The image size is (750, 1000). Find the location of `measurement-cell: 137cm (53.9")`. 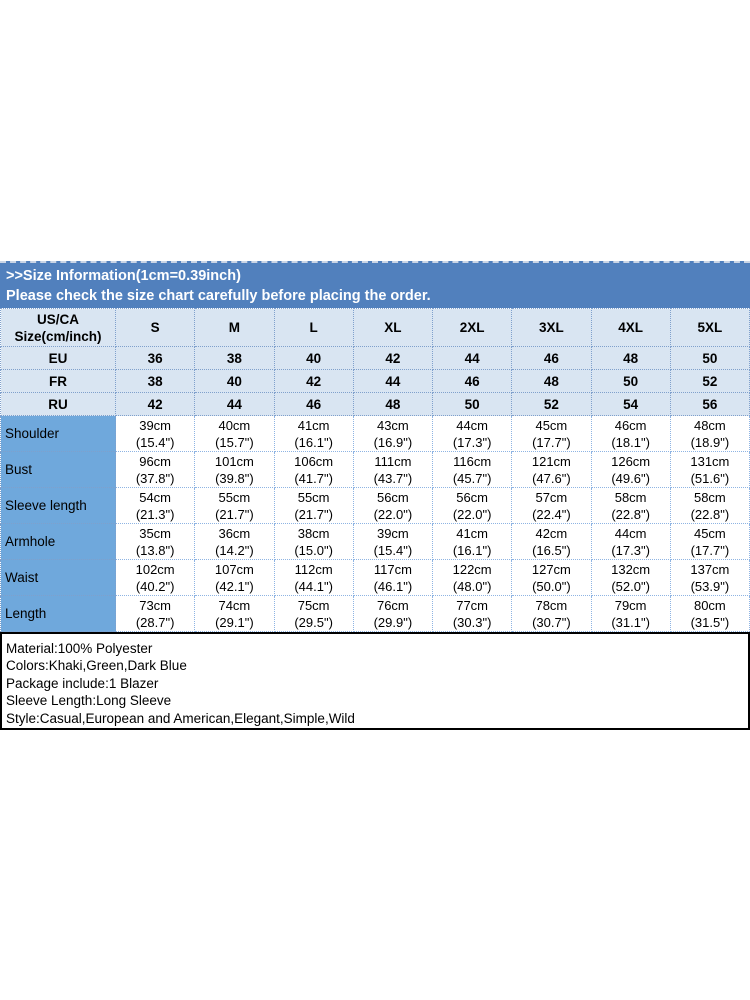

measurement-cell: 137cm (53.9") is located at coordinates (709, 577).